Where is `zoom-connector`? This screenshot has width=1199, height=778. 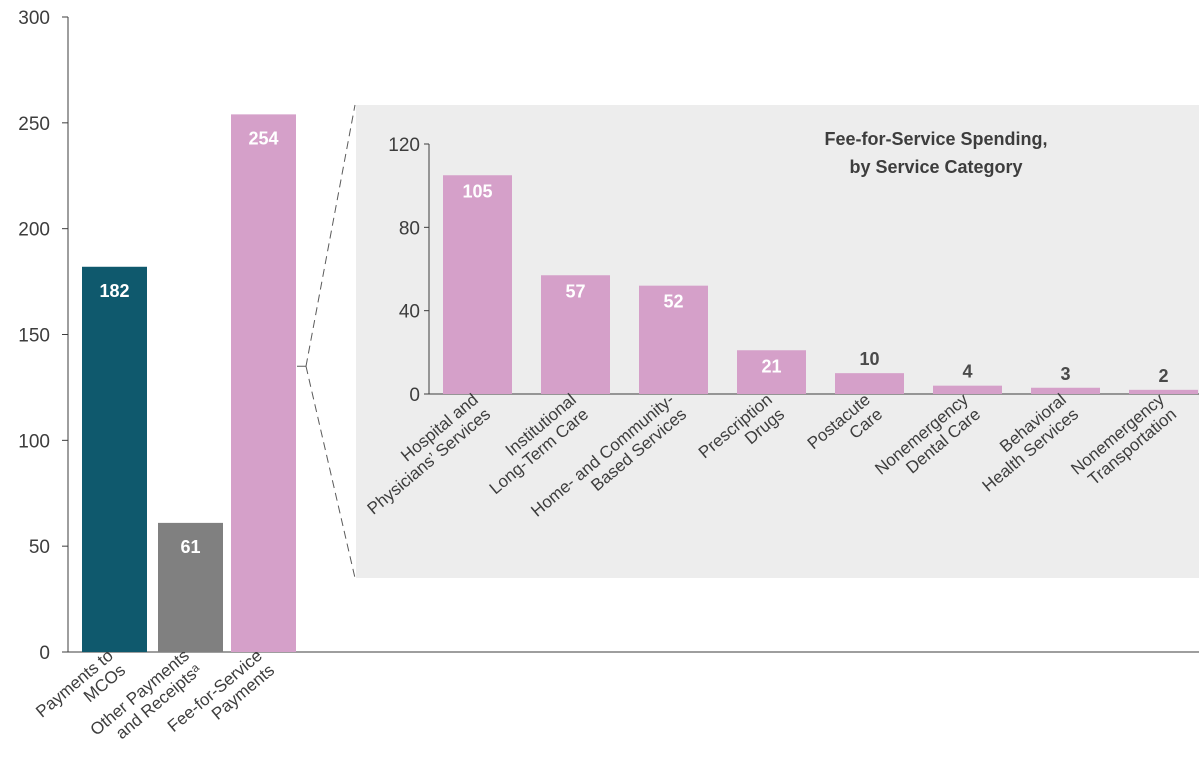 zoom-connector is located at coordinates (326, 341).